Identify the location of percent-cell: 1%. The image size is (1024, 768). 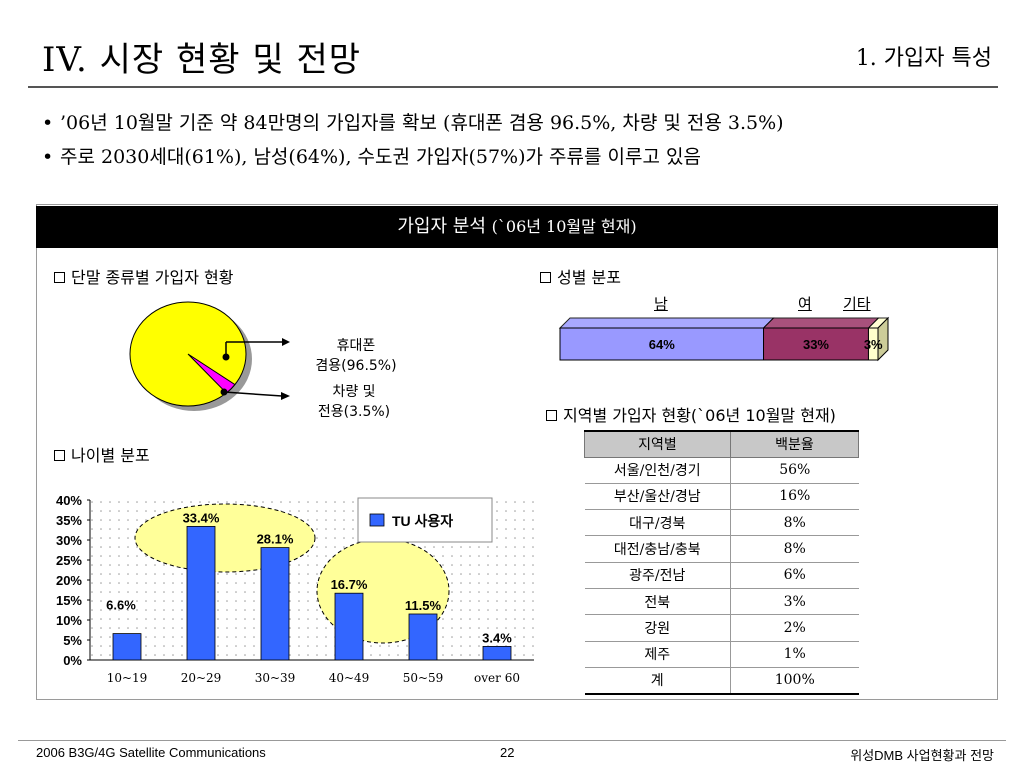
(794, 654).